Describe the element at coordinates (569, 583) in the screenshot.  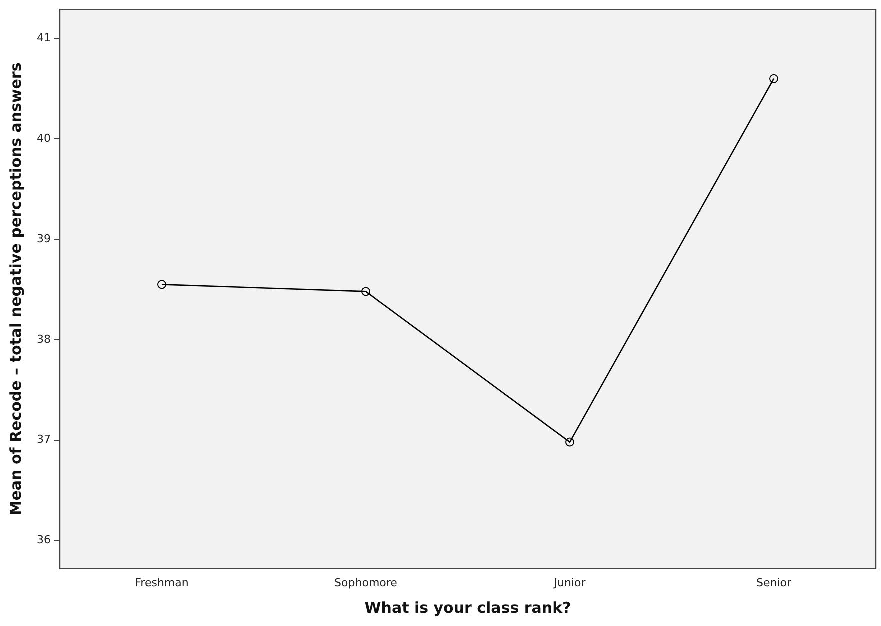
I see `x-tick-label: Junior` at that location.